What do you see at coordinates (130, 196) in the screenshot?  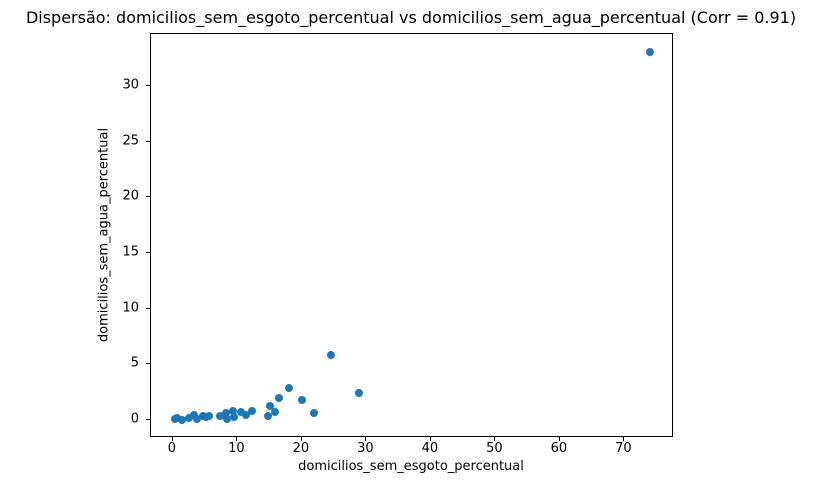 I see `y-tick-label: 20` at bounding box center [130, 196].